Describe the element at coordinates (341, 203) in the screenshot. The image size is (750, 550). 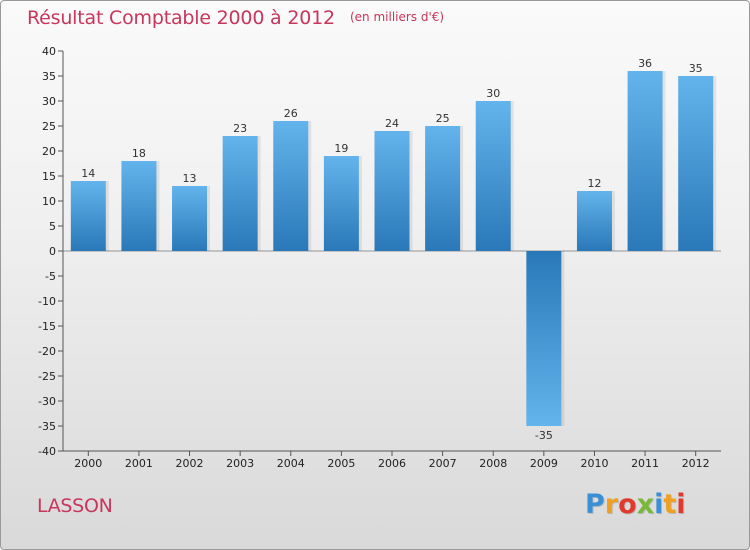
I see `bar-2005` at that location.